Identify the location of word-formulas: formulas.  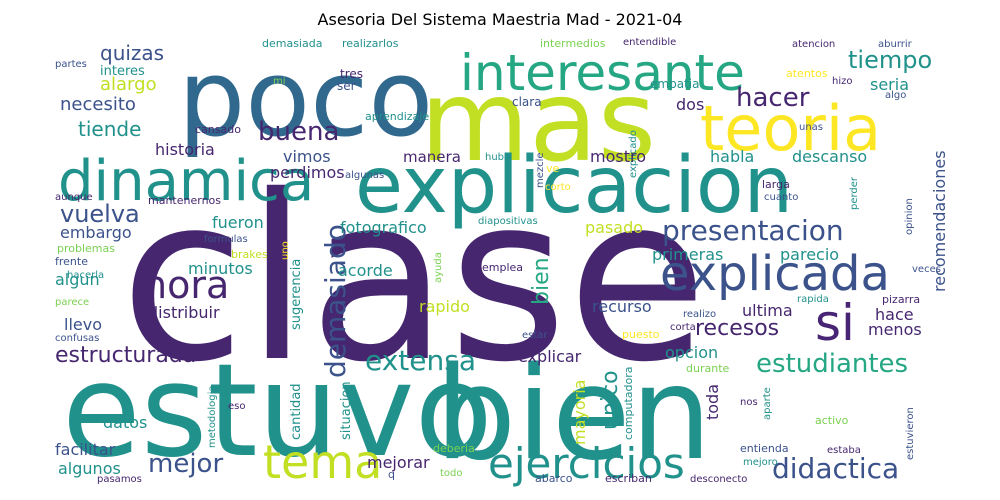
(226, 239).